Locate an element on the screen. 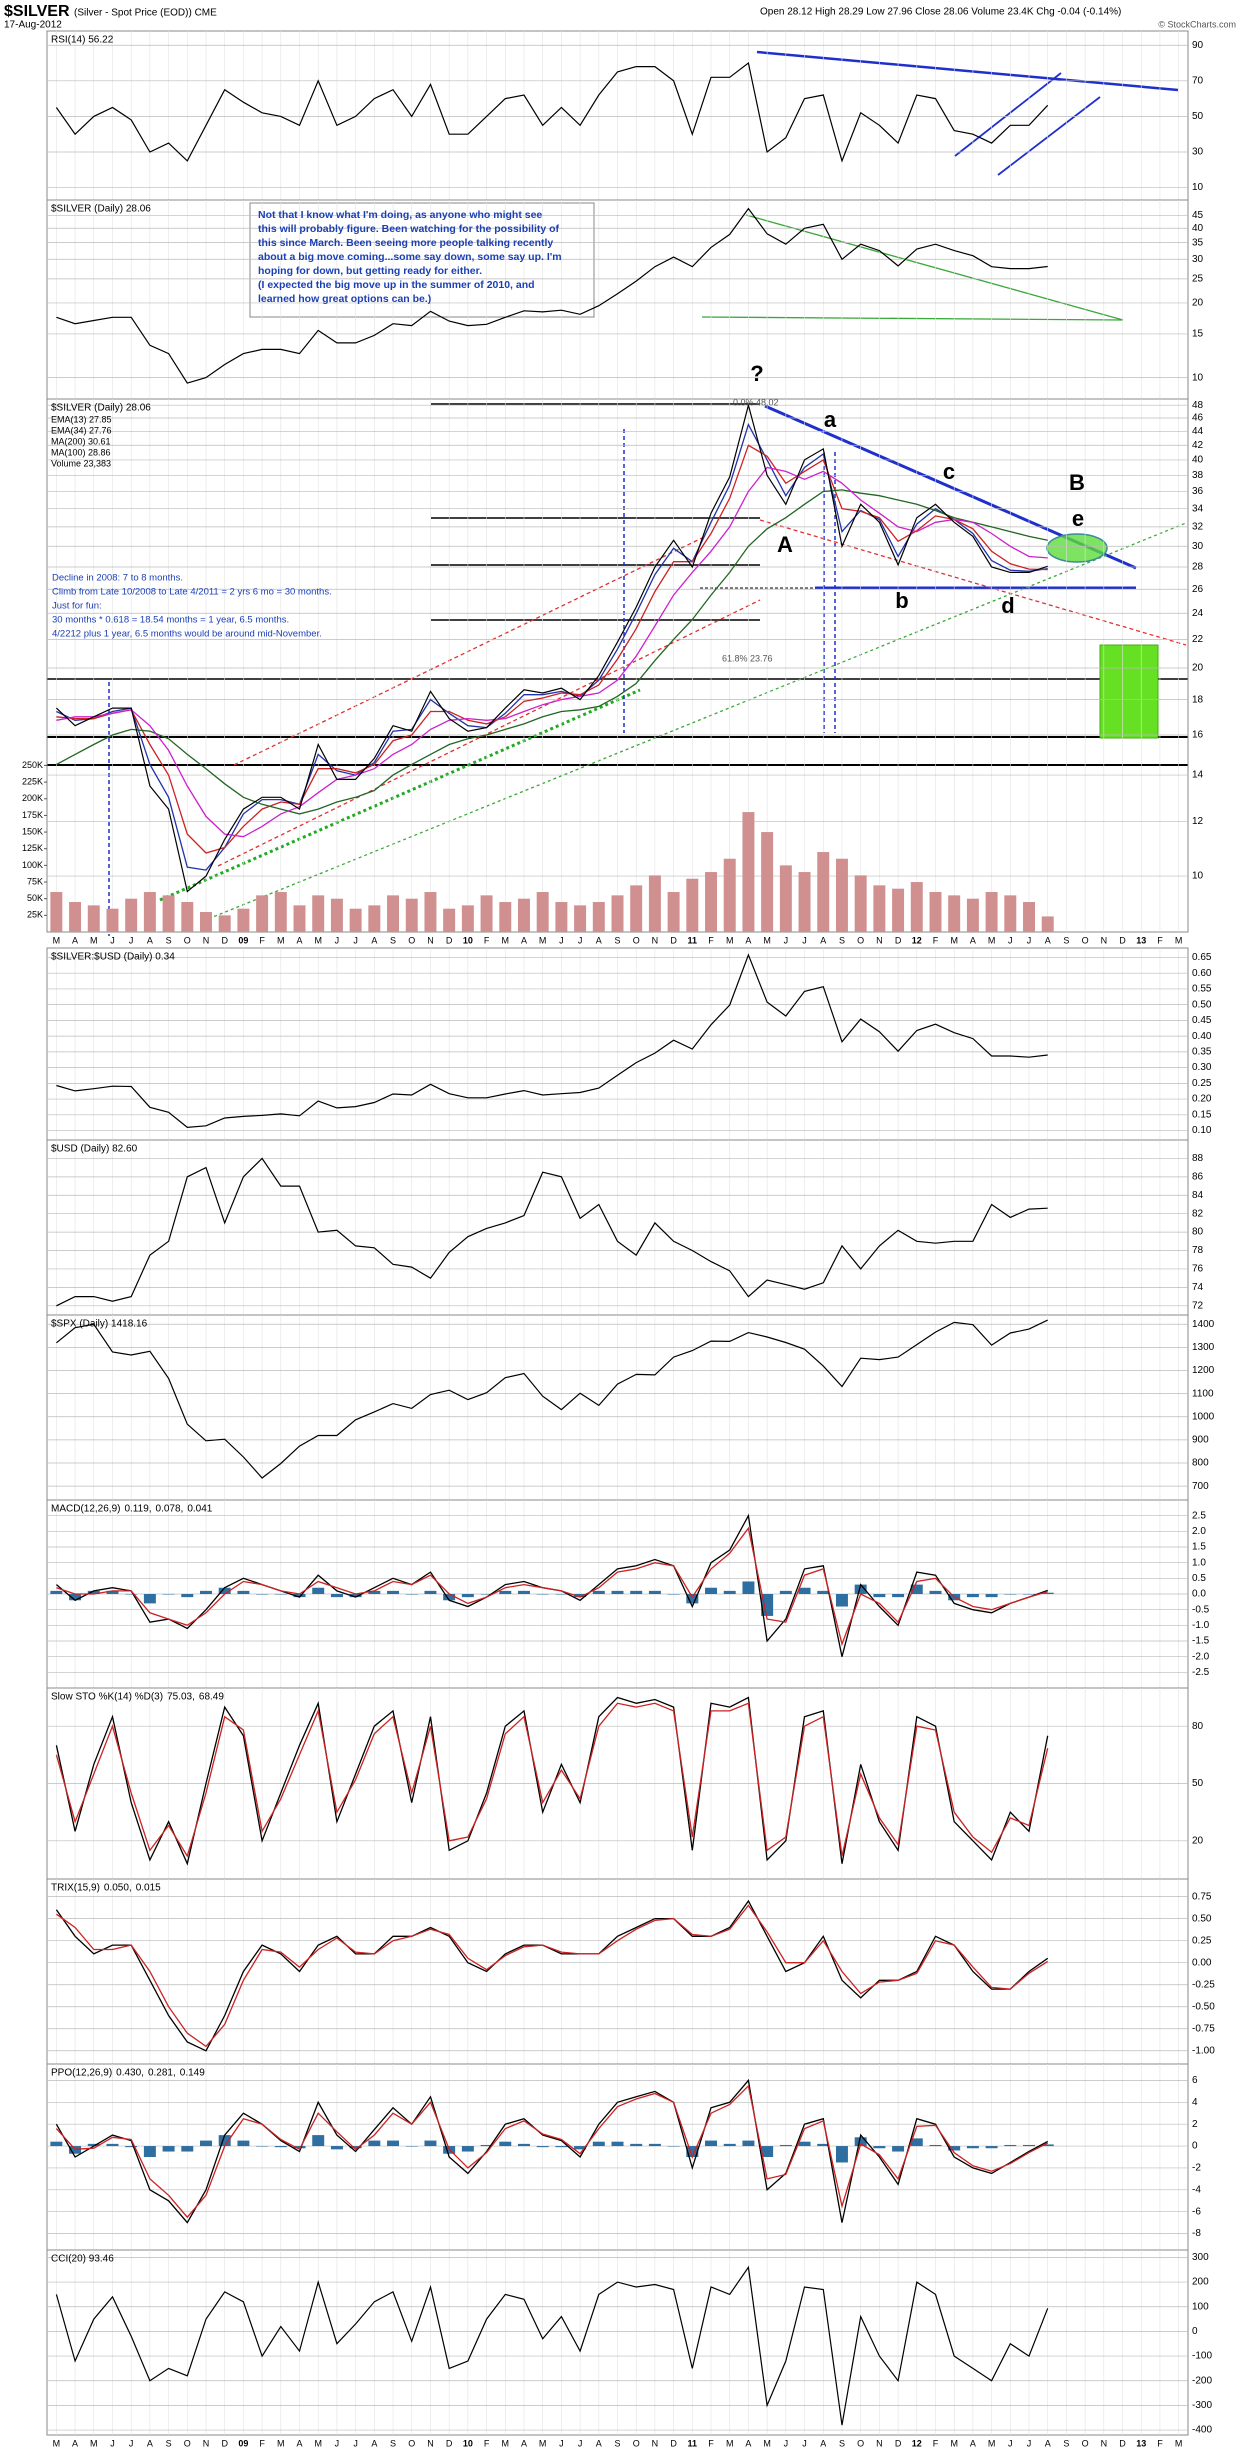  x-tick-label: A is located at coordinates (374, 940).